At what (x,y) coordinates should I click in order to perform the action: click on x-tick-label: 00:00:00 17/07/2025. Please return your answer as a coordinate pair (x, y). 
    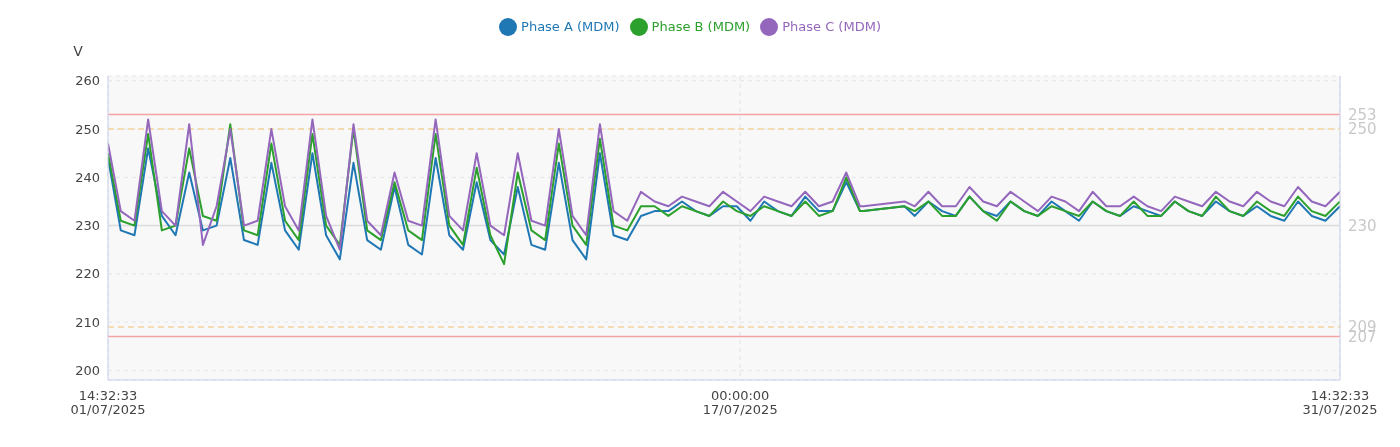
    Looking at the image, I should click on (740, 402).